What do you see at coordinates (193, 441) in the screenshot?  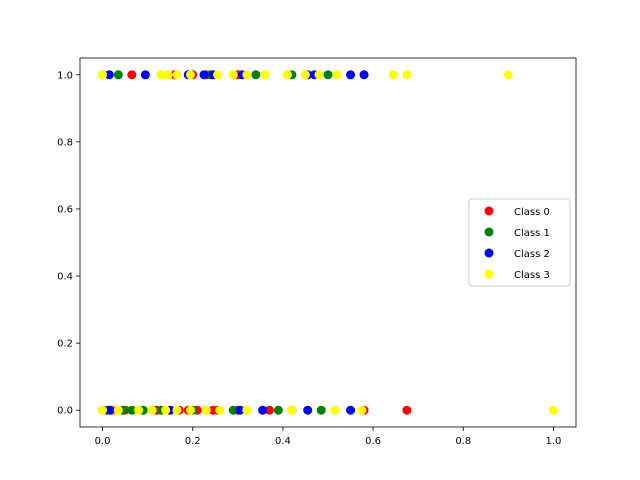 I see `x-tick-label: 0.2` at bounding box center [193, 441].